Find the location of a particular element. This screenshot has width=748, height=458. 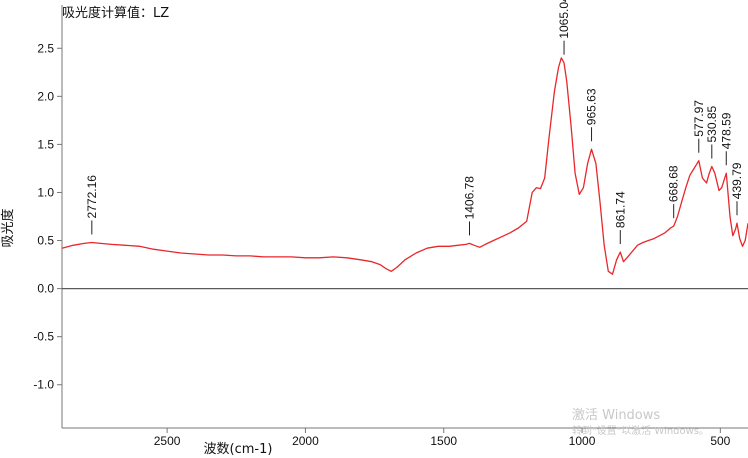

y-tick-label: 2.0 is located at coordinates (45, 96).